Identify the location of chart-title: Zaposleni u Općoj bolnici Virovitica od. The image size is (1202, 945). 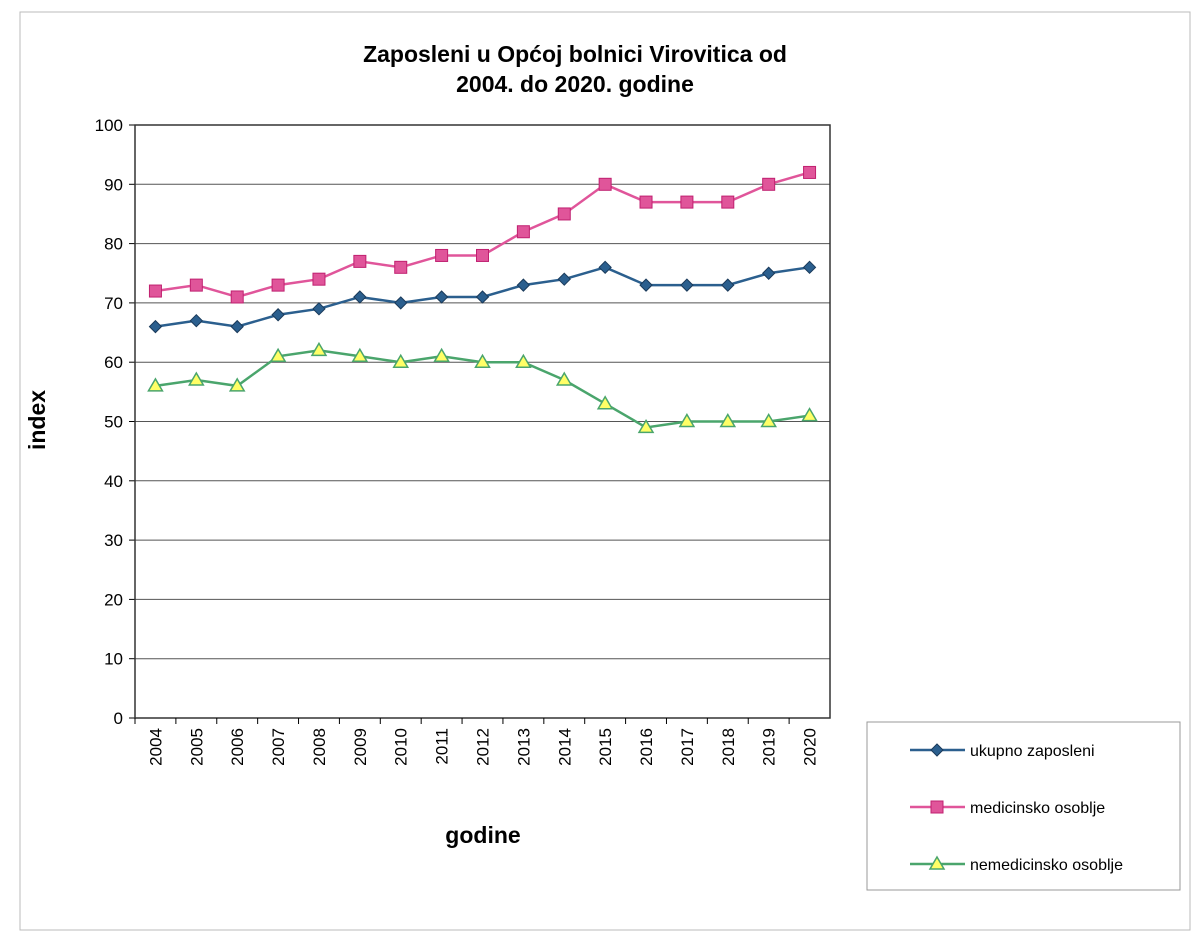
(575, 54).